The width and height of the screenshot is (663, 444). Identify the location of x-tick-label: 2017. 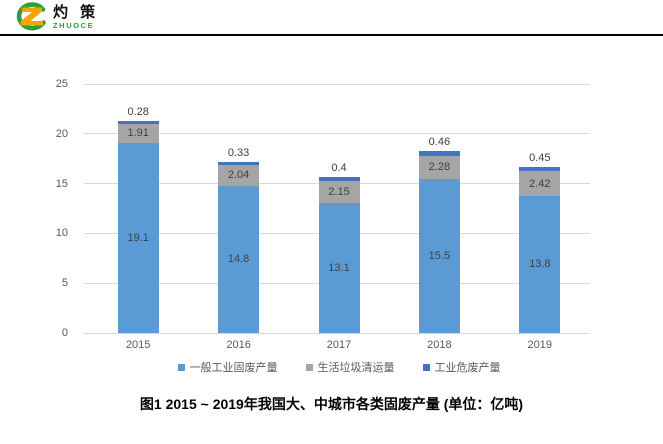
(339, 345).